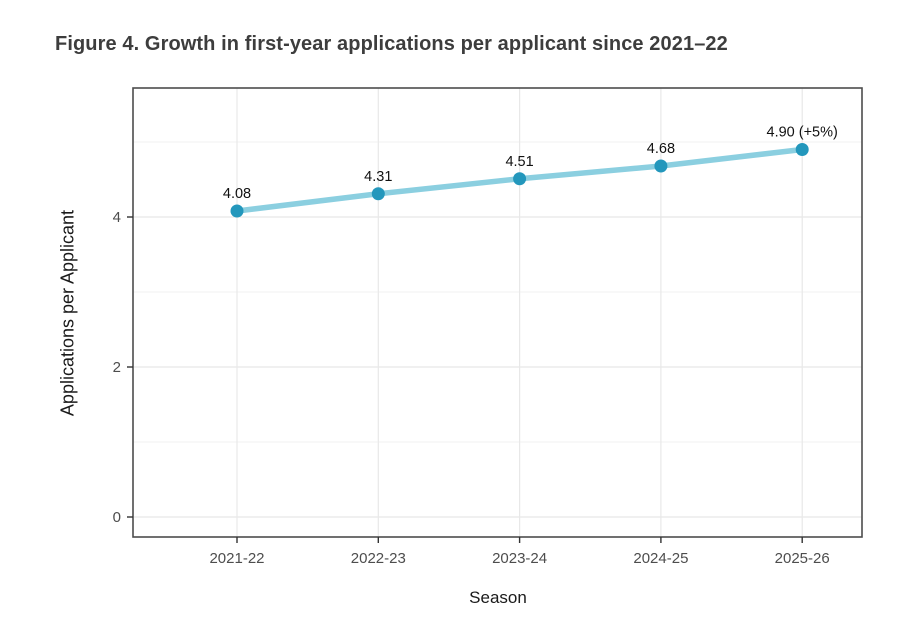 The width and height of the screenshot is (909, 625). I want to click on x-tick-label: 2025-26, so click(802, 558).